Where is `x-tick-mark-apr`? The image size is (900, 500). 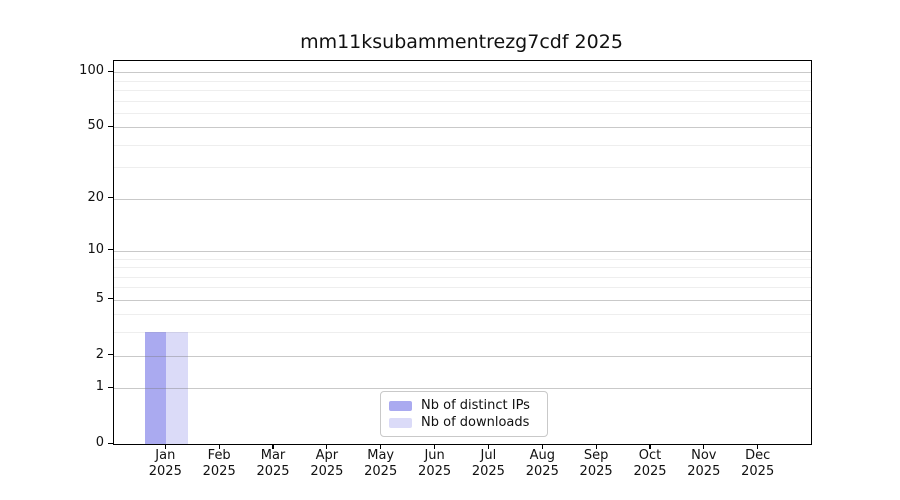
x-tick-mark-apr is located at coordinates (327, 446).